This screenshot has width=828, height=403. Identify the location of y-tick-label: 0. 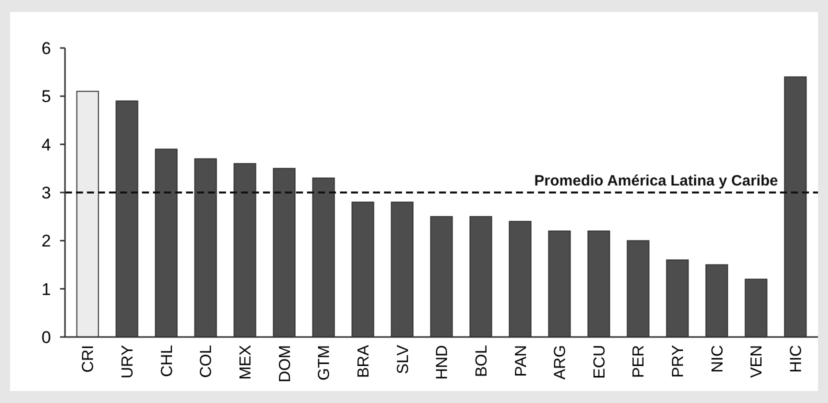
(46, 337).